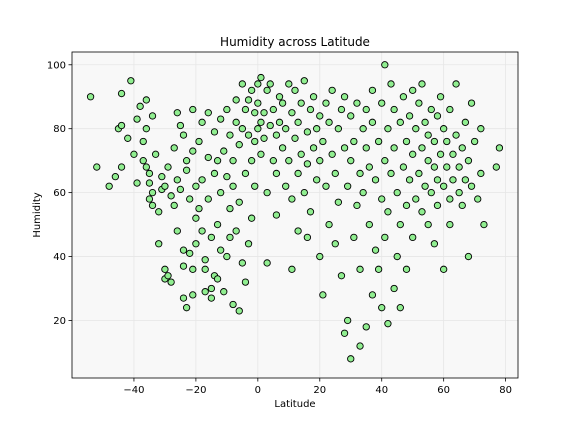 The image size is (576, 432). Describe the element at coordinates (195, 390) in the screenshot. I see `x-tick-label: −20` at that location.